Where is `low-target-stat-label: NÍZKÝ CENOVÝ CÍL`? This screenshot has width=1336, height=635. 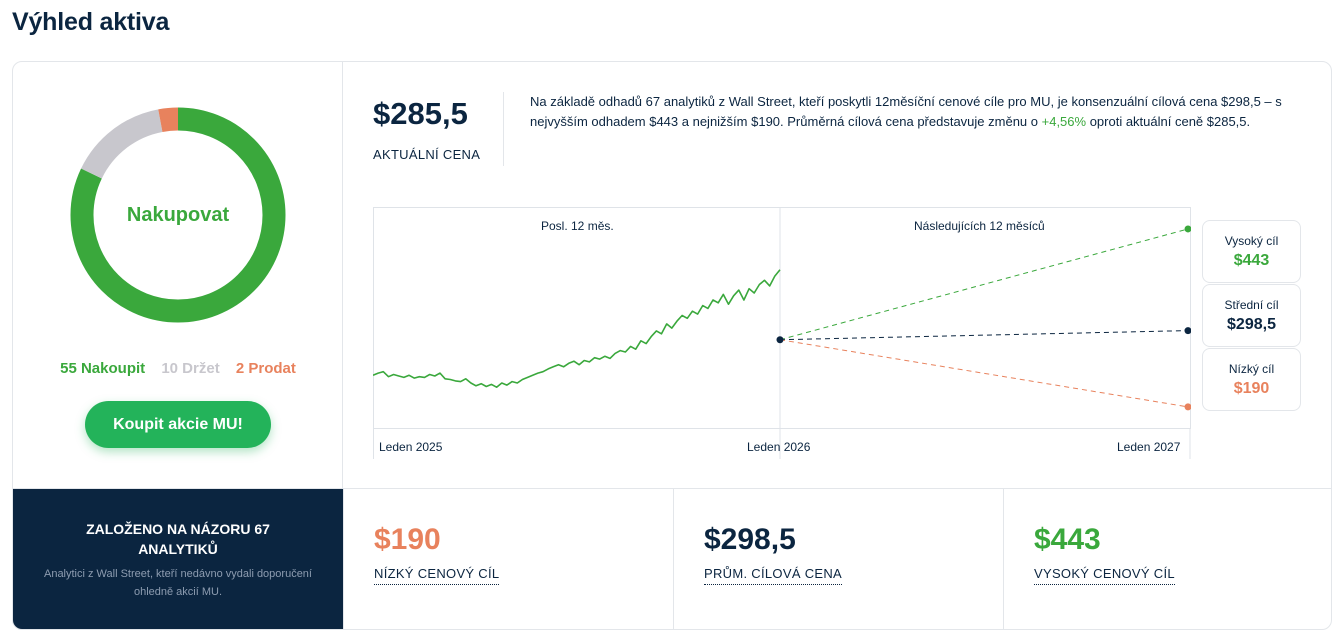 low-target-stat-label: NÍZKÝ CENOVÝ CÍL is located at coordinates (437, 575).